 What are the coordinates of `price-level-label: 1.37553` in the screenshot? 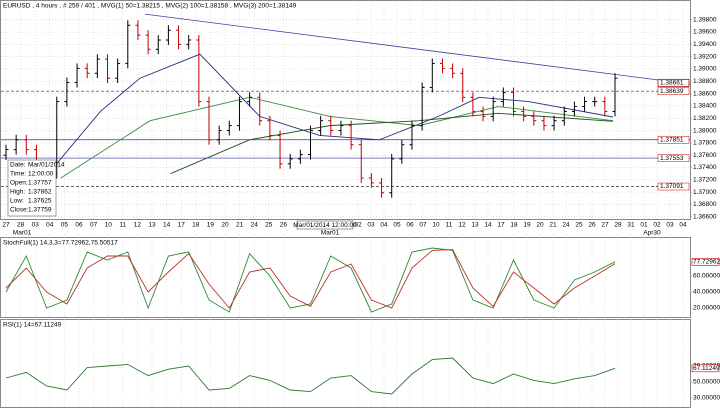 It's located at (672, 158).